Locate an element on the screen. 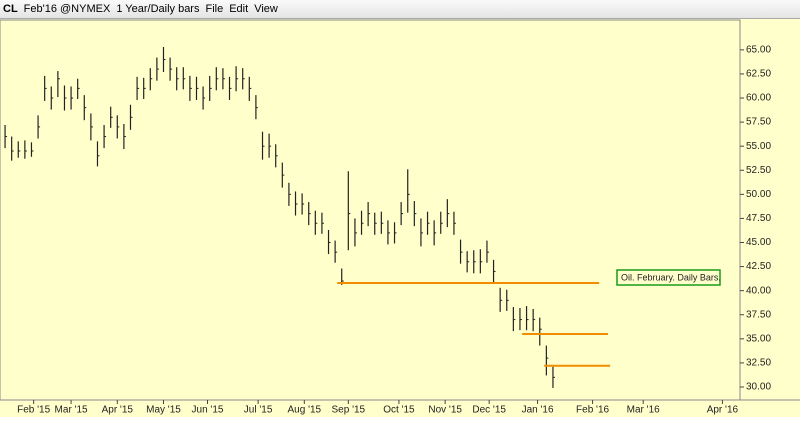  y-tick-label: 32.50 is located at coordinates (758, 363).